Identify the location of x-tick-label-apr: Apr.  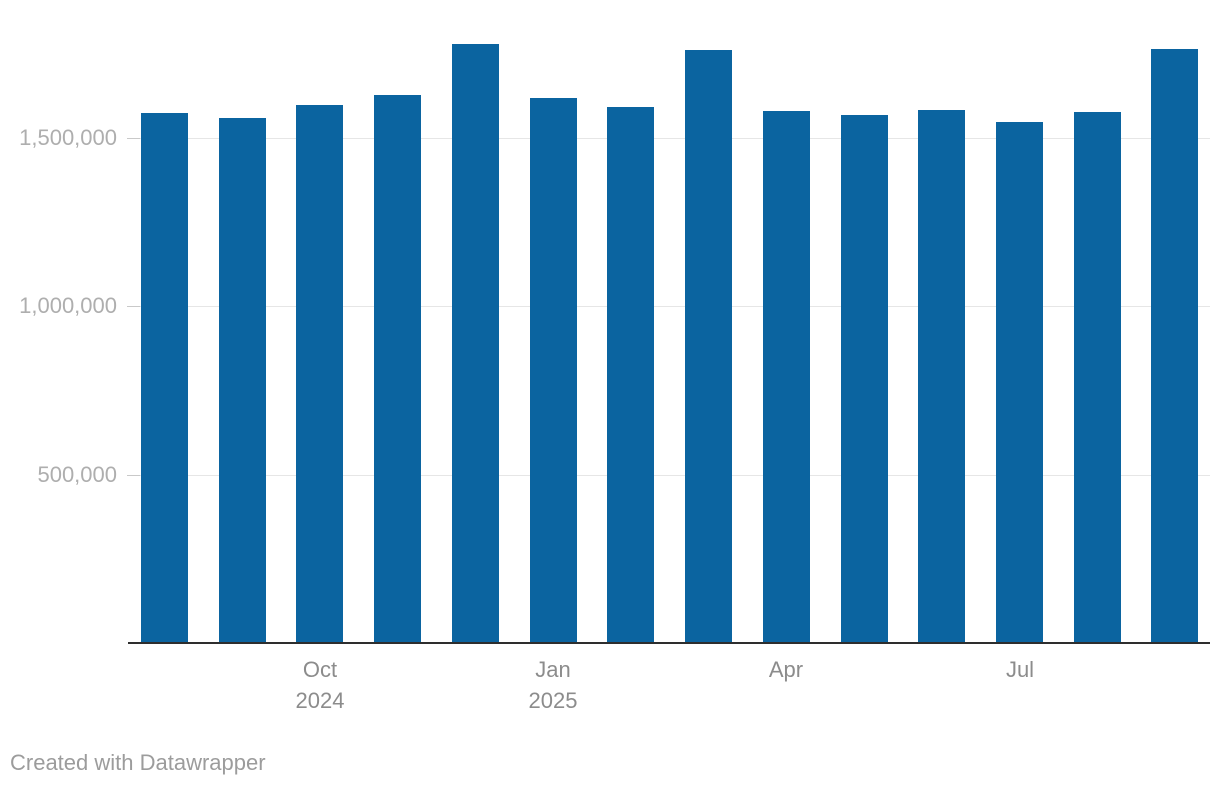
(786, 669).